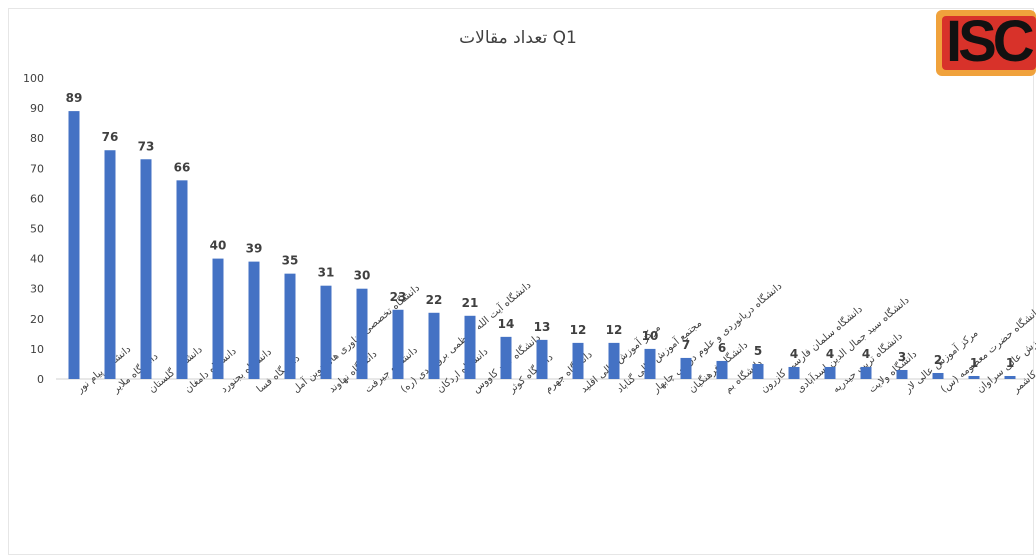  What do you see at coordinates (254, 249) in the screenshot?
I see `data-label: 39` at bounding box center [254, 249].